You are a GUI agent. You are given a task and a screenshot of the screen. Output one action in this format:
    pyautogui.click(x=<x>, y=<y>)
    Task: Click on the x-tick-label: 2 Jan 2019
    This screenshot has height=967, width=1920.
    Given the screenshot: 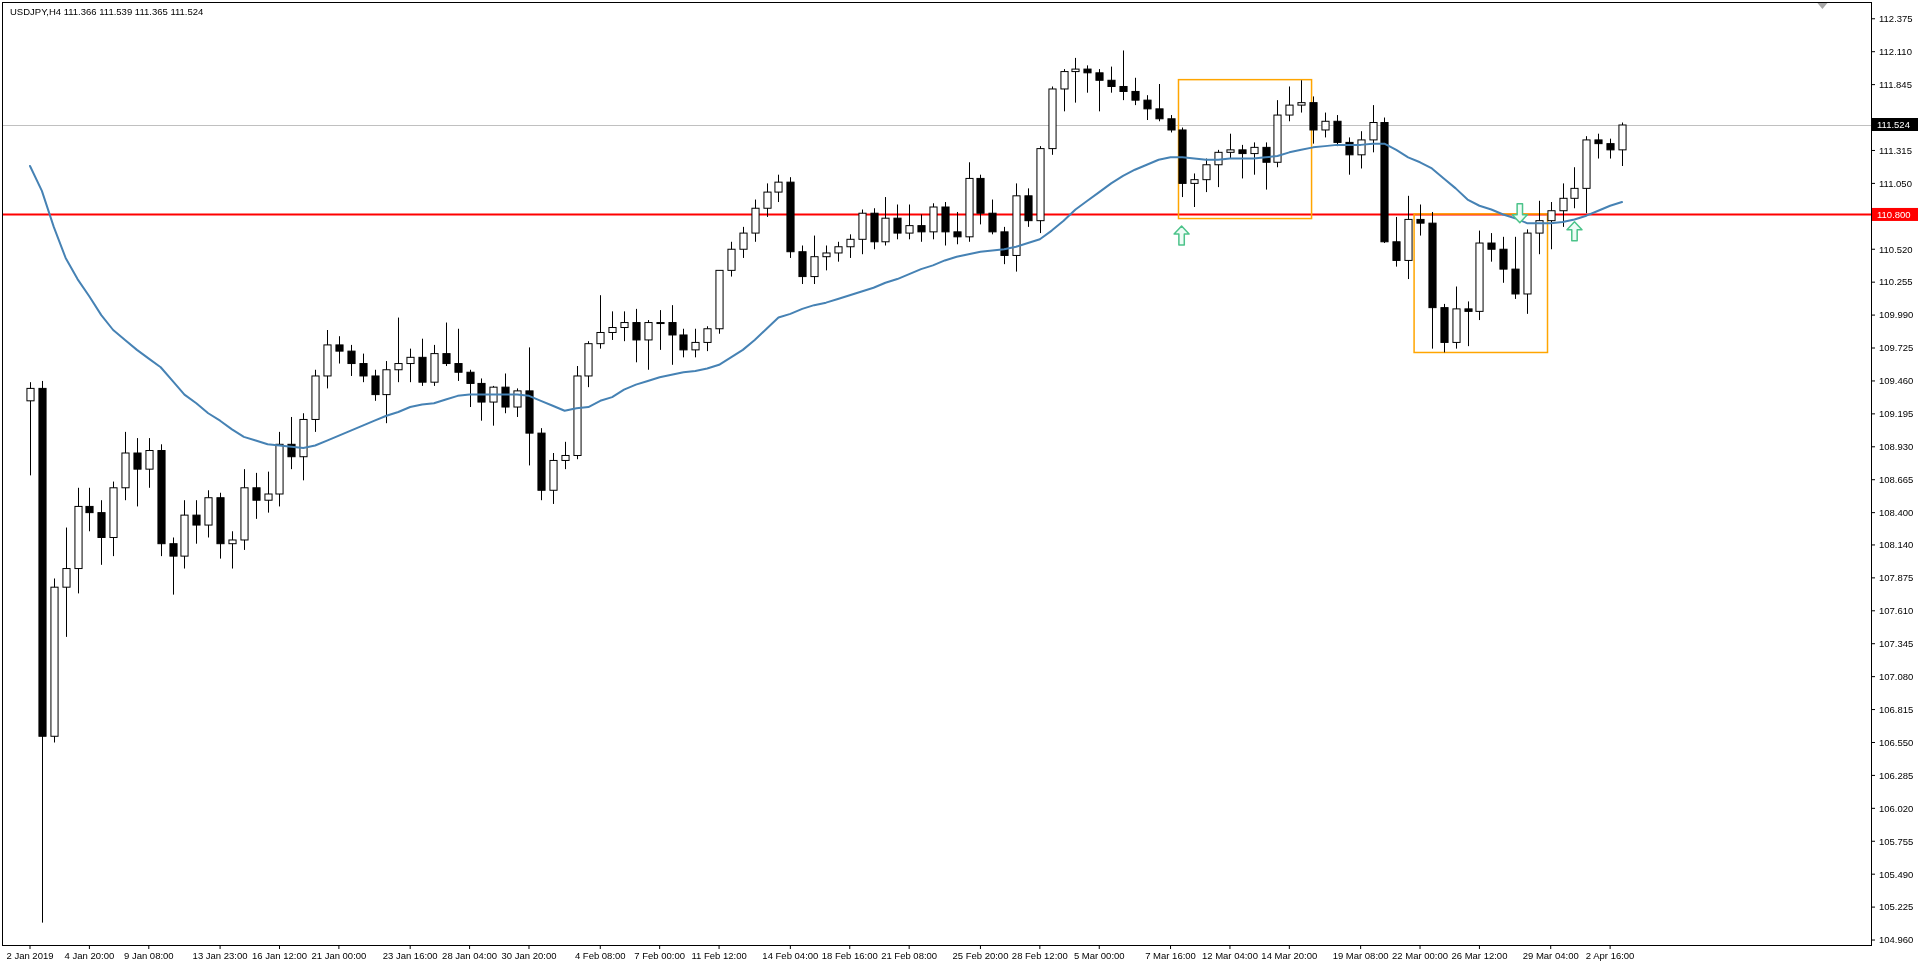 What is the action you would take?
    pyautogui.click(x=30, y=955)
    